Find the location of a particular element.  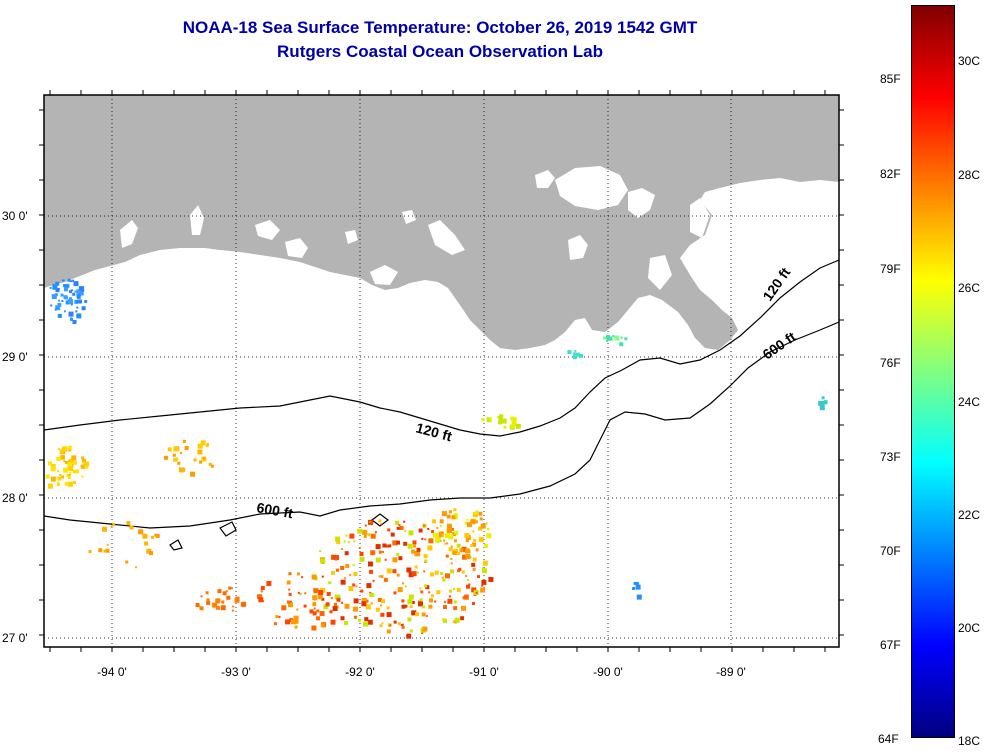

lat-label: 27 0' is located at coordinates (15, 638).